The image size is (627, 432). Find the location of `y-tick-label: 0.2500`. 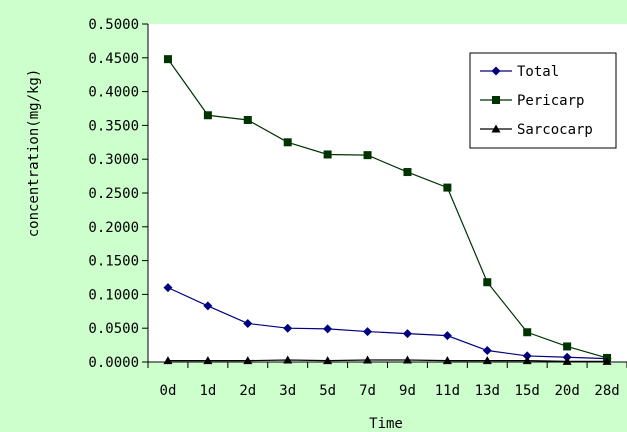

y-tick-label: 0.2500 is located at coordinates (113, 194).